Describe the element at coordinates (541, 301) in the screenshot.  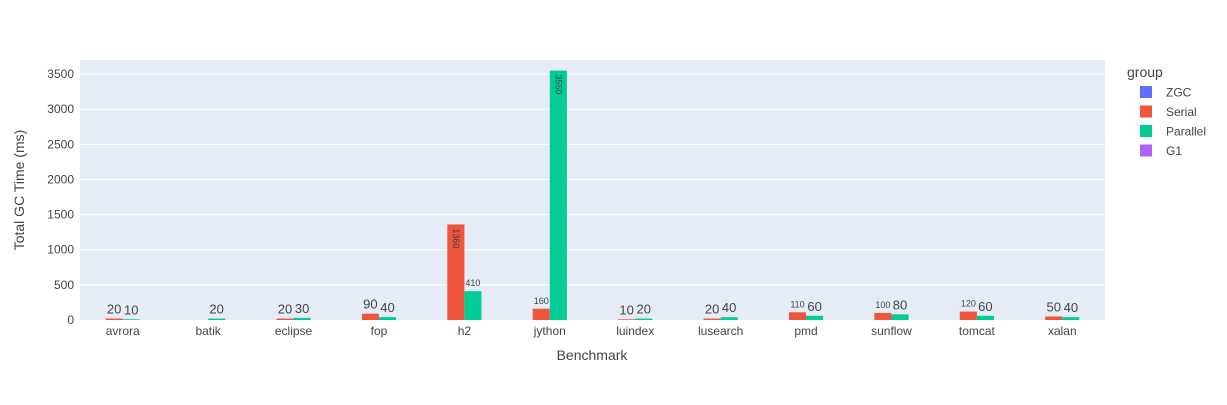
I see `data-label: 160` at that location.